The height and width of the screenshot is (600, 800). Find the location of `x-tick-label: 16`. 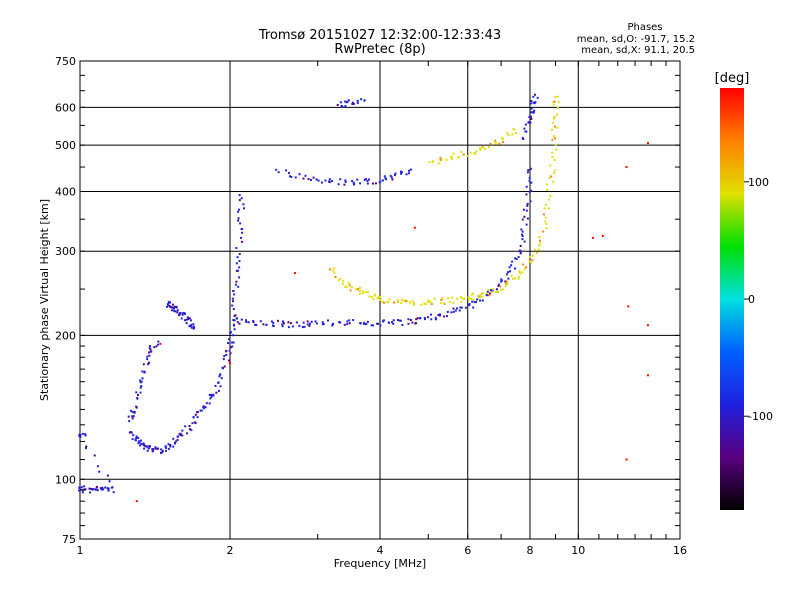

x-tick-label: 16 is located at coordinates (680, 550).